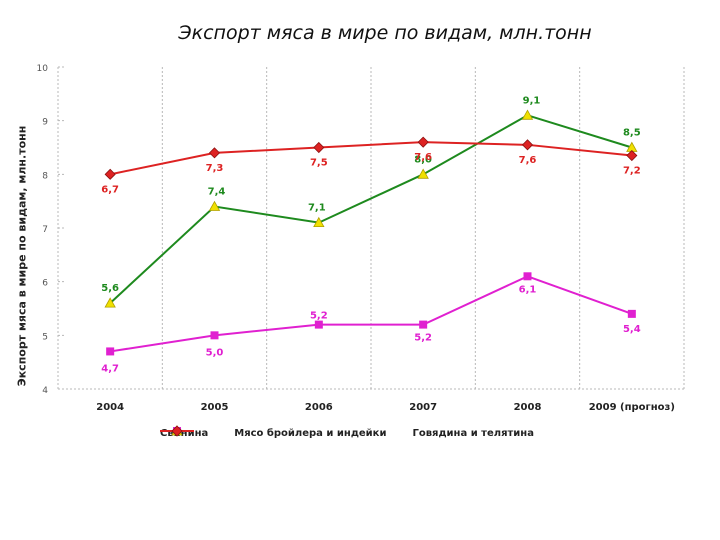 This screenshot has height=540, width=720. I want to click on legend-label-pork: Свинина, so click(184, 433).